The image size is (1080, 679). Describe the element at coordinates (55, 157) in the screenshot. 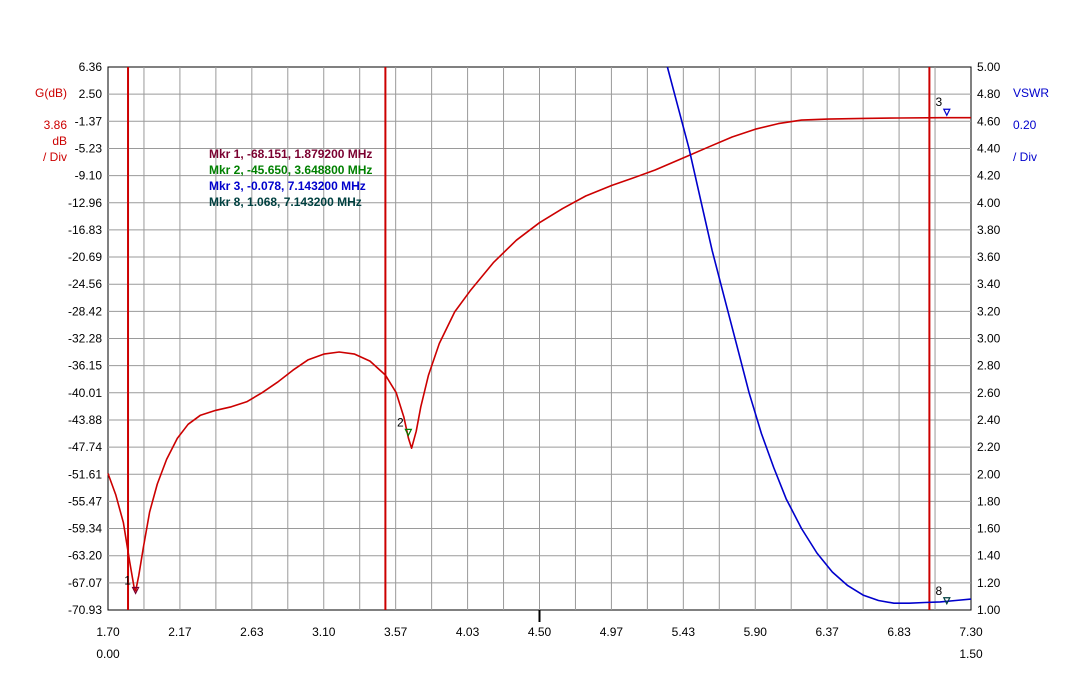

I see `left-axis-scale-suffix: / Div` at that location.